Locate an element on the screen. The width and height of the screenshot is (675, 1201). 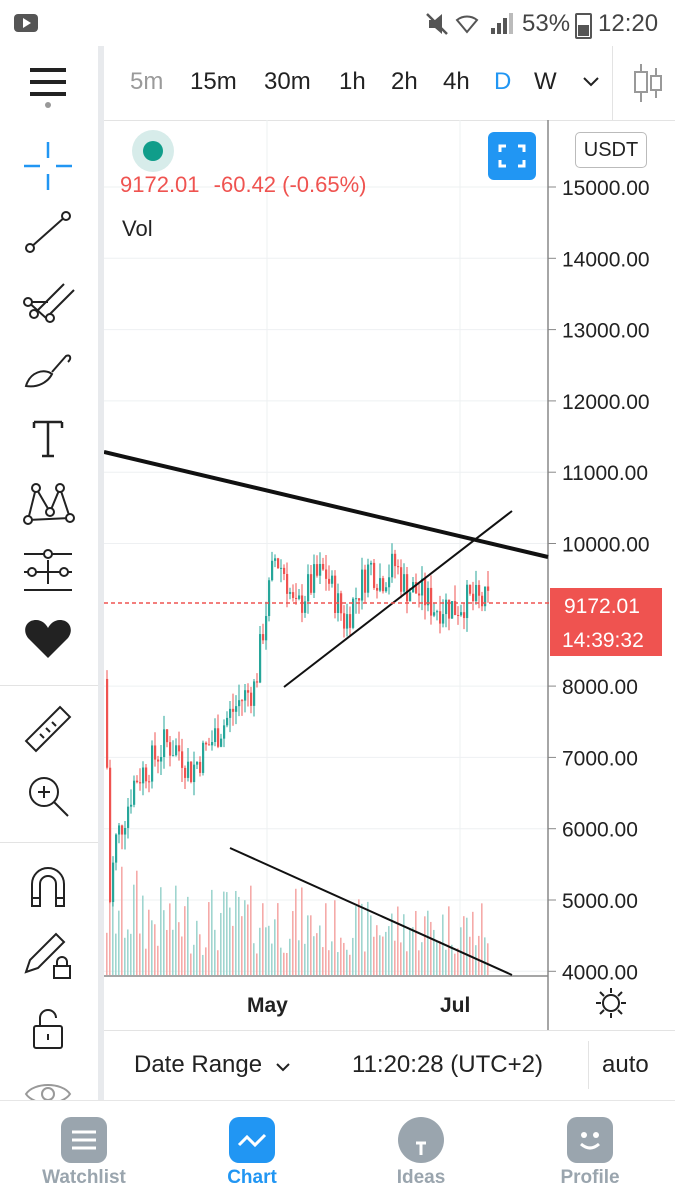
text-icon is located at coordinates (48, 438).